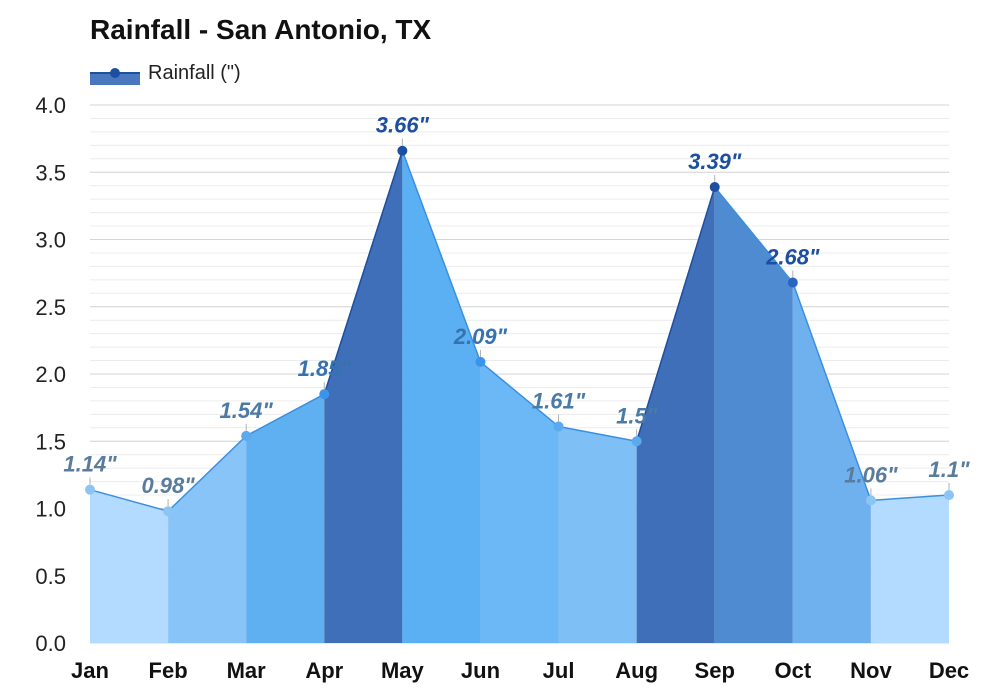 The height and width of the screenshot is (700, 1000). Describe the element at coordinates (50, 172) in the screenshot. I see `y-tick-label: 3.5` at that location.